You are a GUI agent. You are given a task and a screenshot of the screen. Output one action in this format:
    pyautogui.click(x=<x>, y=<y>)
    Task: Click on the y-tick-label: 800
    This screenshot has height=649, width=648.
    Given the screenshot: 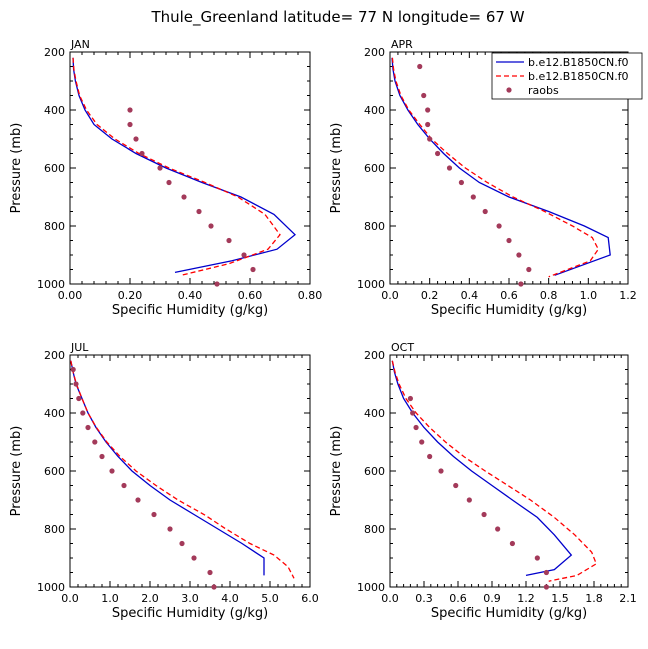 What is the action you would take?
    pyautogui.click(x=54, y=226)
    